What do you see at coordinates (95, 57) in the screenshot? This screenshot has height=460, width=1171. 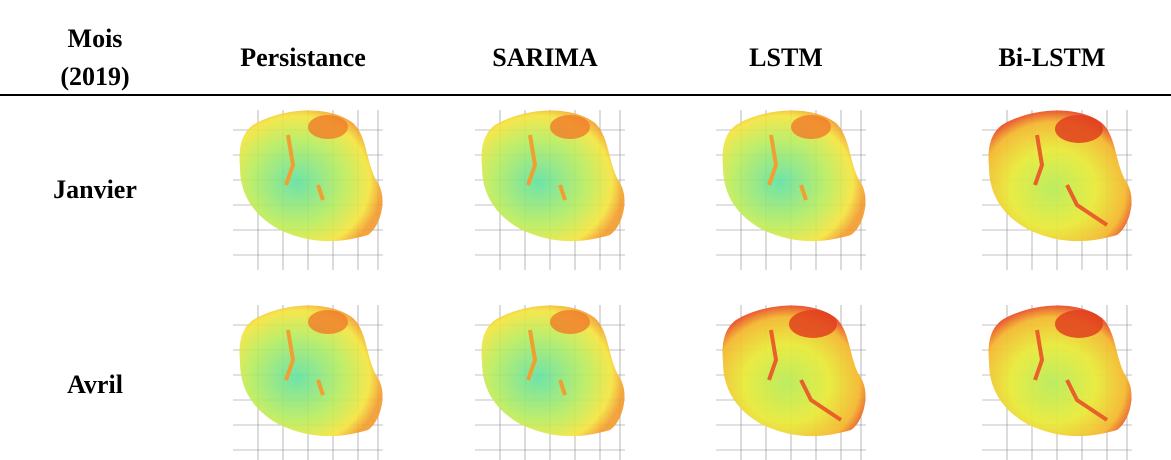 I see `column-header: Mois (2019)` at bounding box center [95, 57].